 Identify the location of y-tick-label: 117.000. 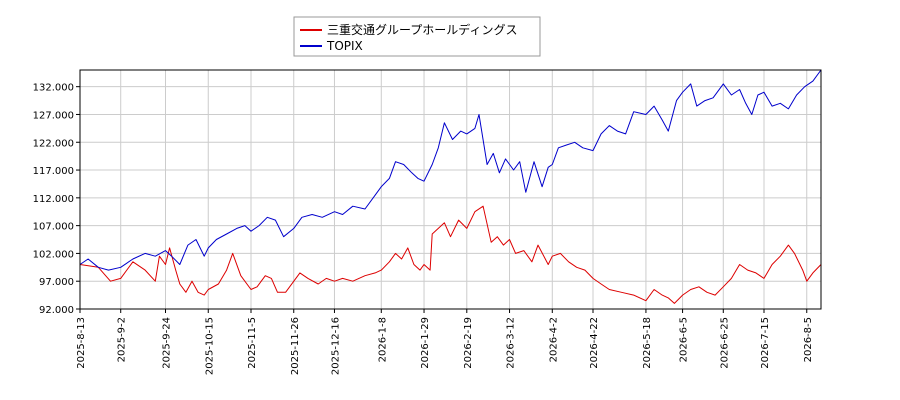
(53, 171).